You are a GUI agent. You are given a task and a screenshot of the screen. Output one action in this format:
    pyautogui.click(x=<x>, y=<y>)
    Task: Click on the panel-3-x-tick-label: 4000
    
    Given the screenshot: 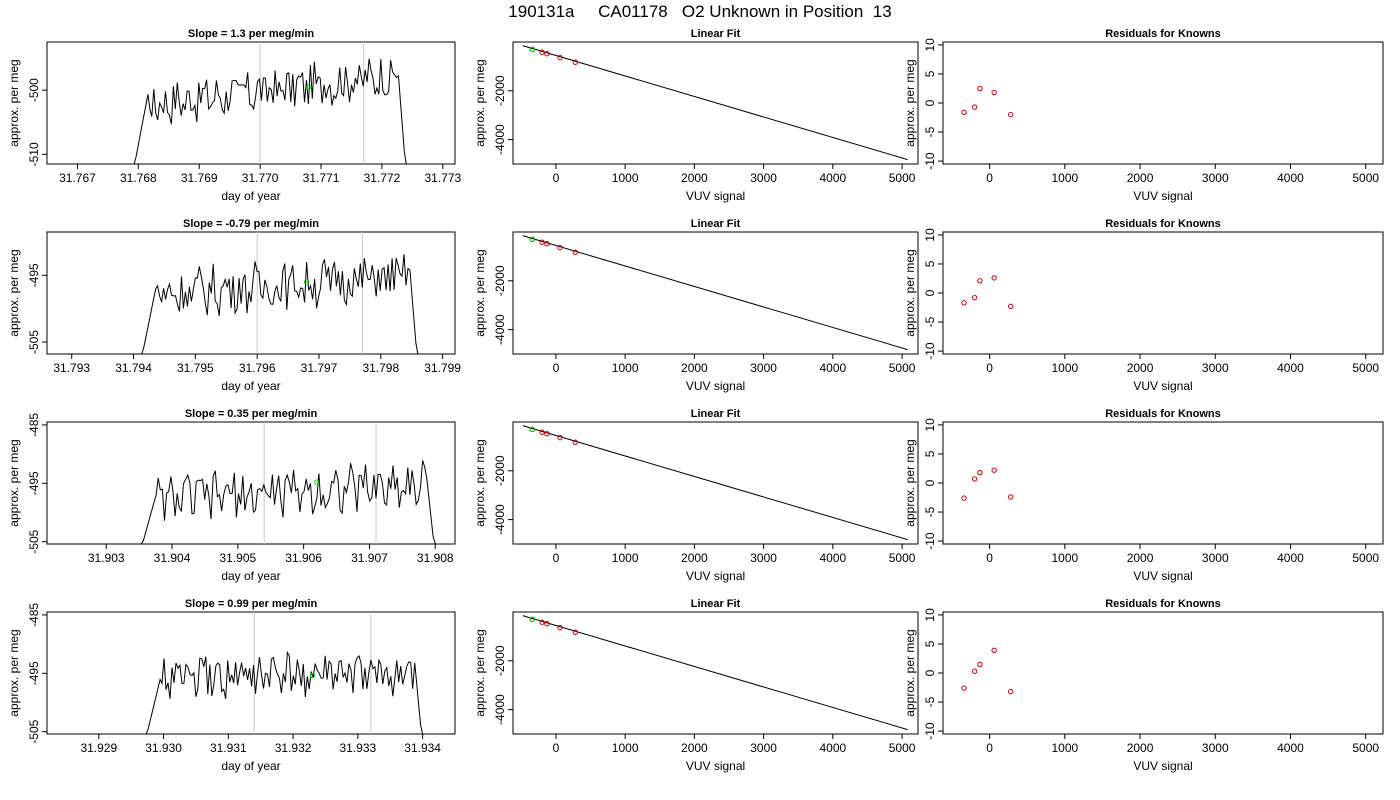 What is the action you would take?
    pyautogui.click(x=1290, y=178)
    